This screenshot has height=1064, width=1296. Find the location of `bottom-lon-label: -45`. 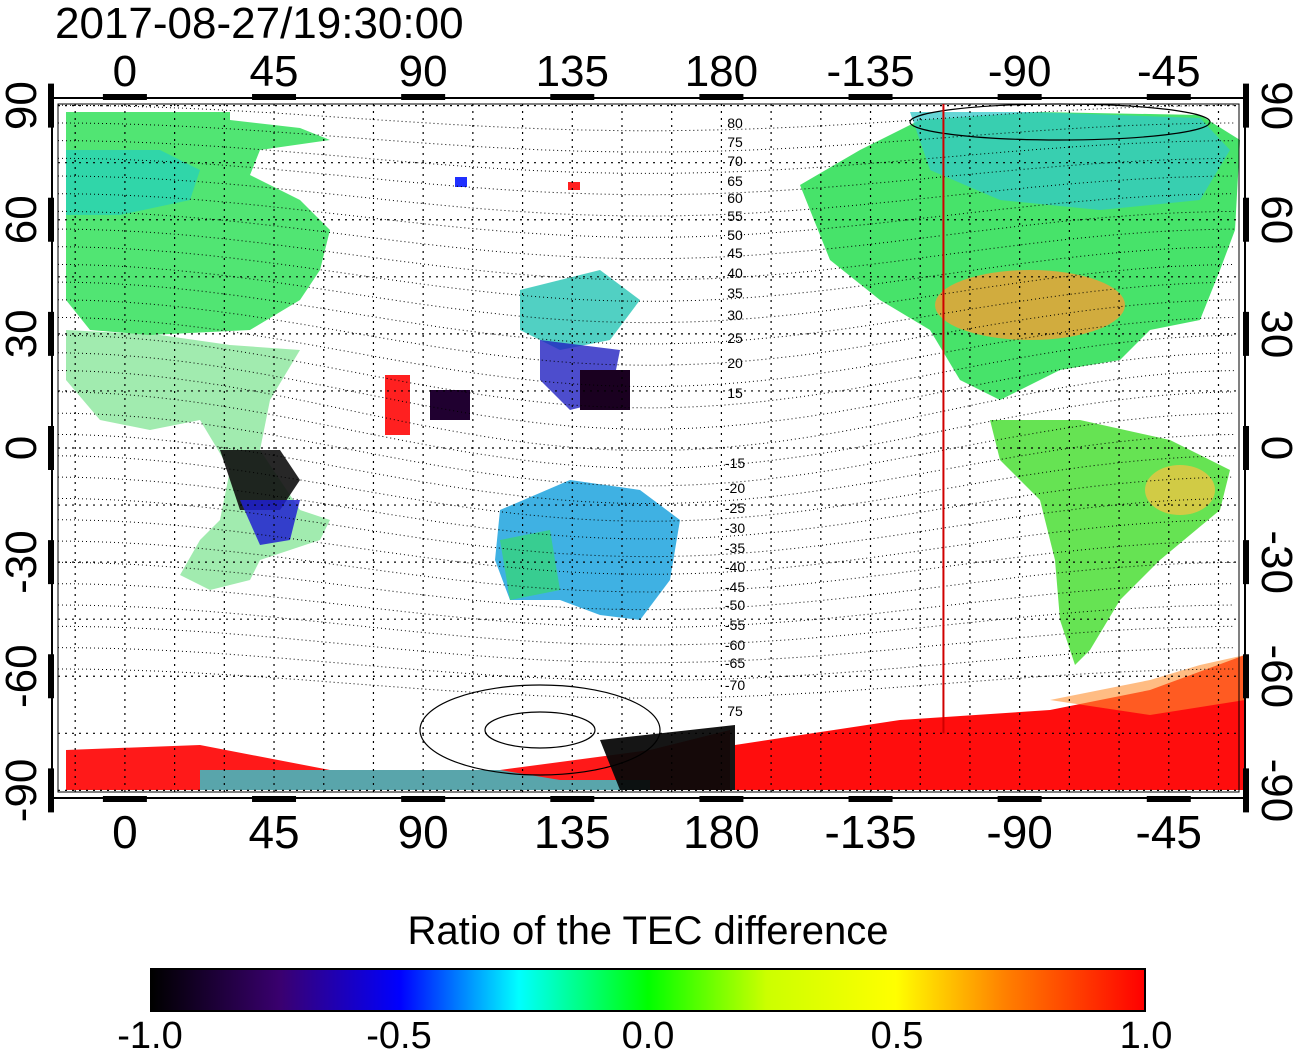

bottom-lon-label: -45 is located at coordinates (1169, 832).